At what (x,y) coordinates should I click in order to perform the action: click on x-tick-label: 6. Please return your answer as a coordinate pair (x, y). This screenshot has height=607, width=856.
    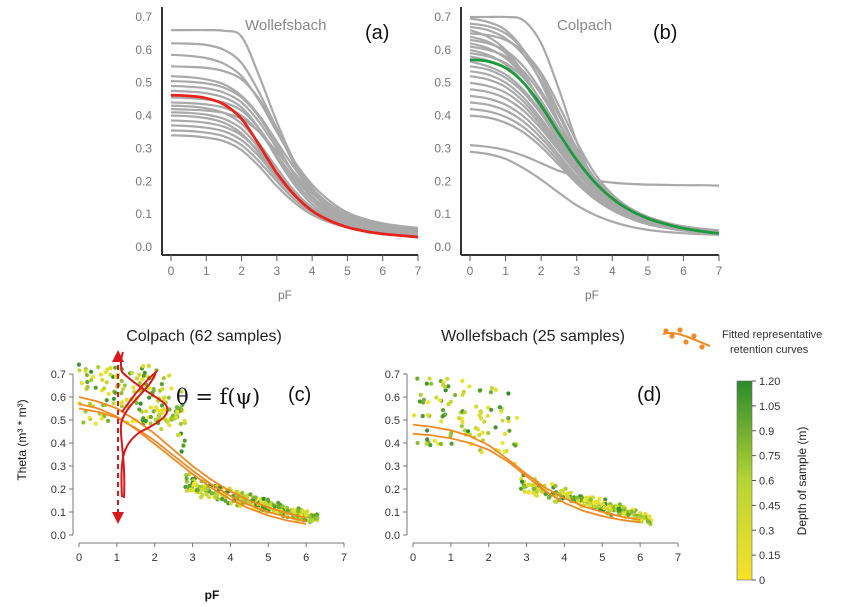
    Looking at the image, I should click on (382, 271).